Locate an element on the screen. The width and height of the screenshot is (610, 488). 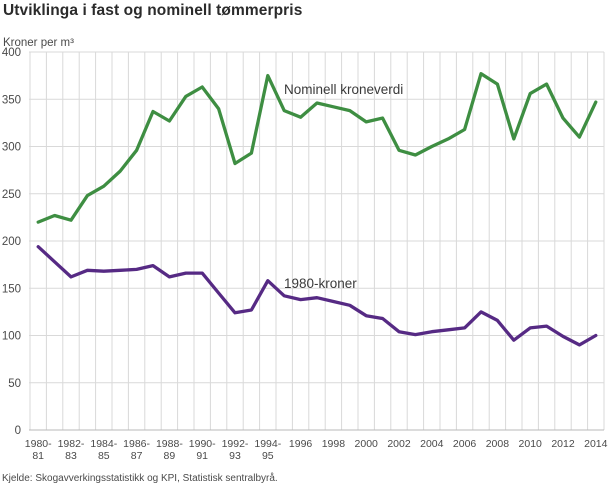
x-tick-label: 2010 is located at coordinates (531, 444).